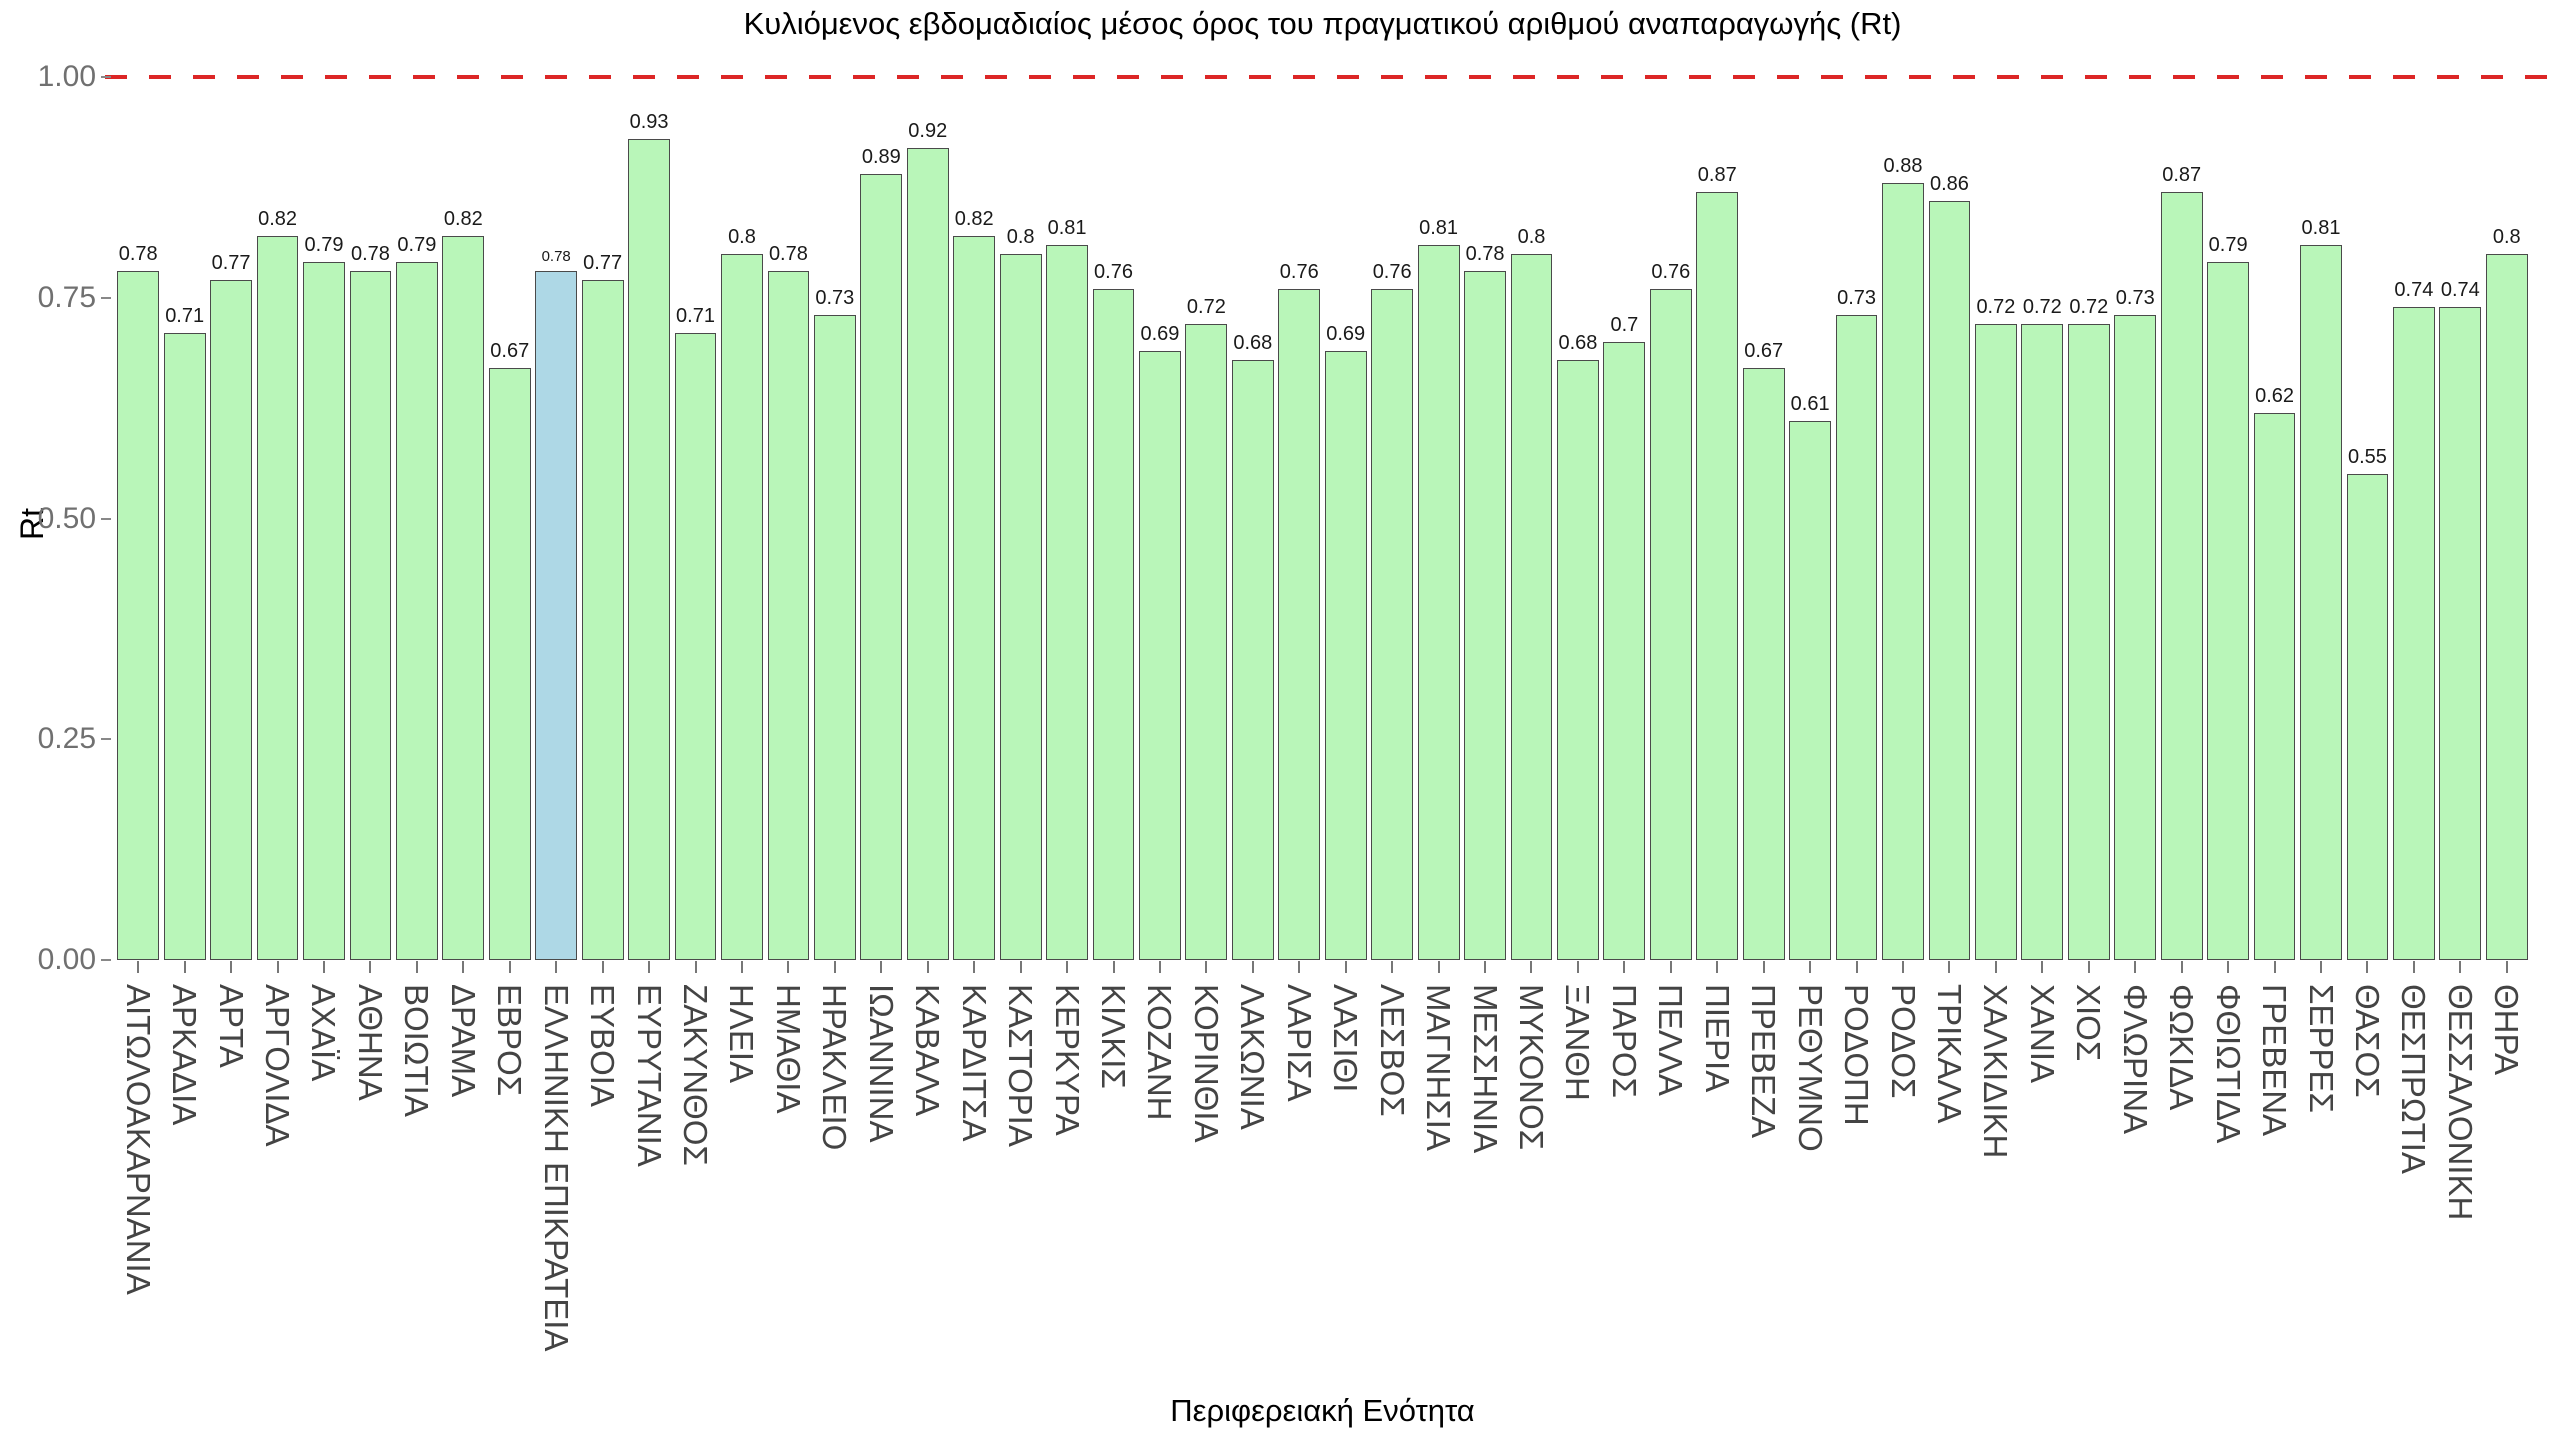  I want to click on x-tick-label: ΡΟΔΟΠΗ, so click(1857, 1055).